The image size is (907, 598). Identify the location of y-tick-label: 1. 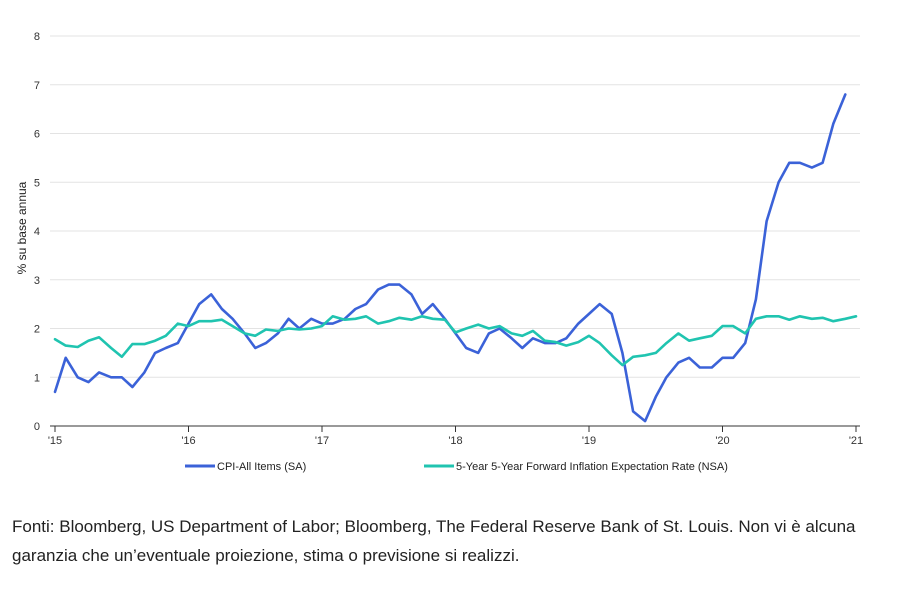
(37, 378).